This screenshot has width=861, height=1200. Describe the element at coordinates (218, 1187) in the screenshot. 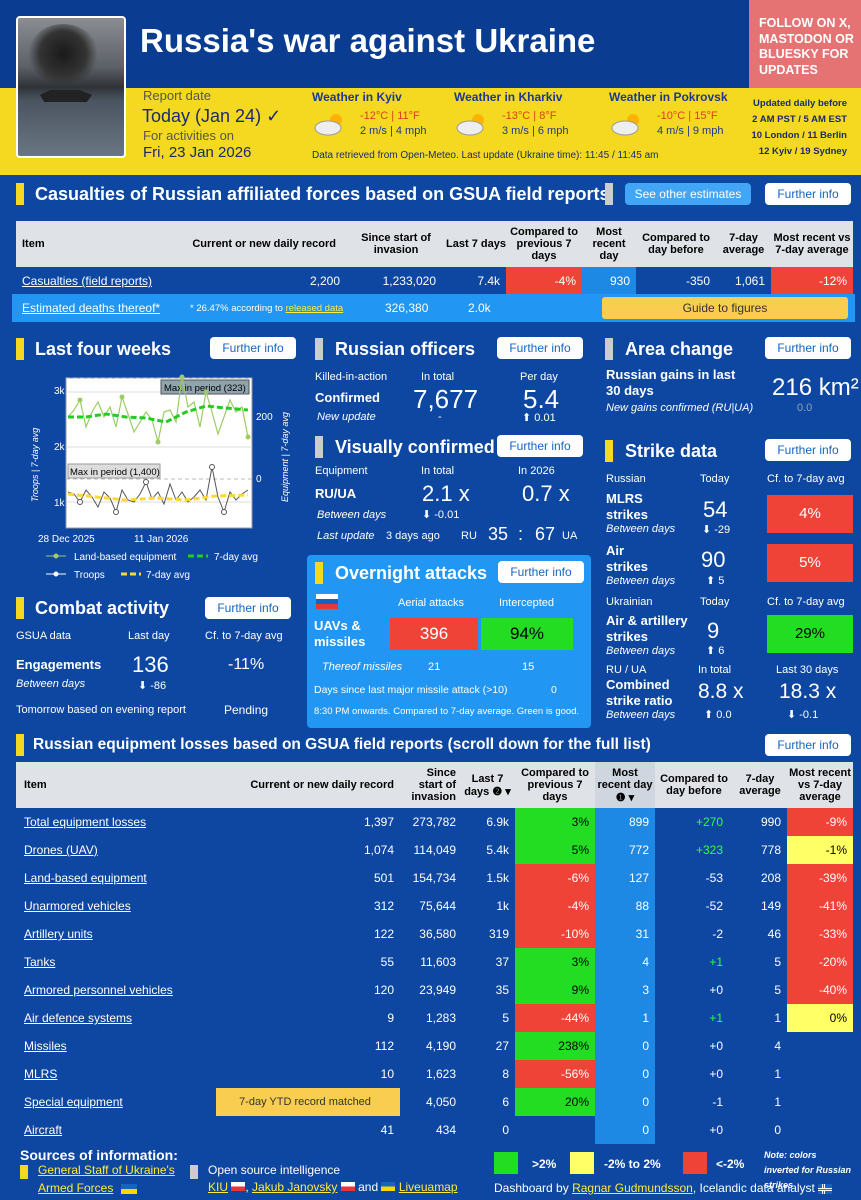

I see `kiu-link: KIU` at that location.